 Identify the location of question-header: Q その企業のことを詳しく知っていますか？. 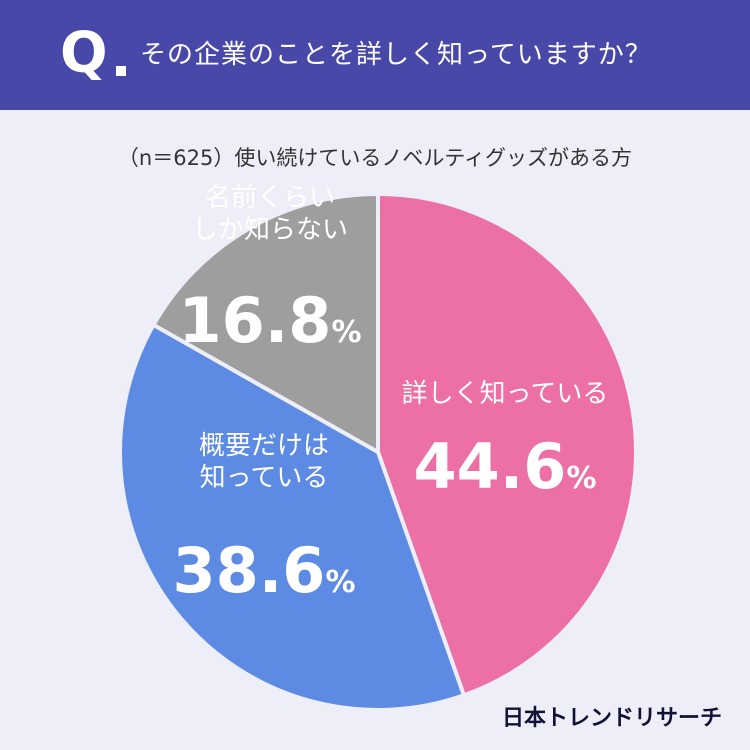
(375, 55).